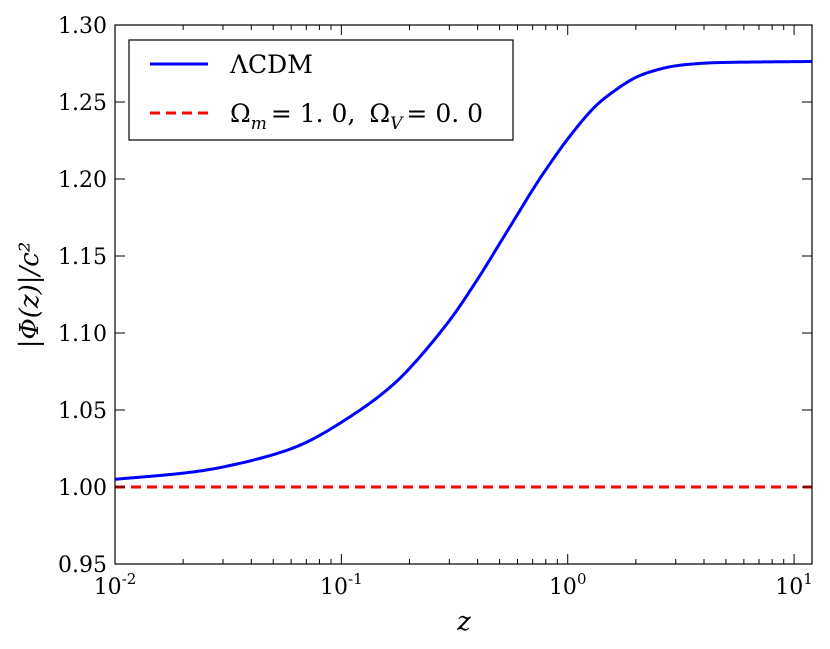 The image size is (830, 649). I want to click on legend-v-value: = 0. 0, so click(444, 113).